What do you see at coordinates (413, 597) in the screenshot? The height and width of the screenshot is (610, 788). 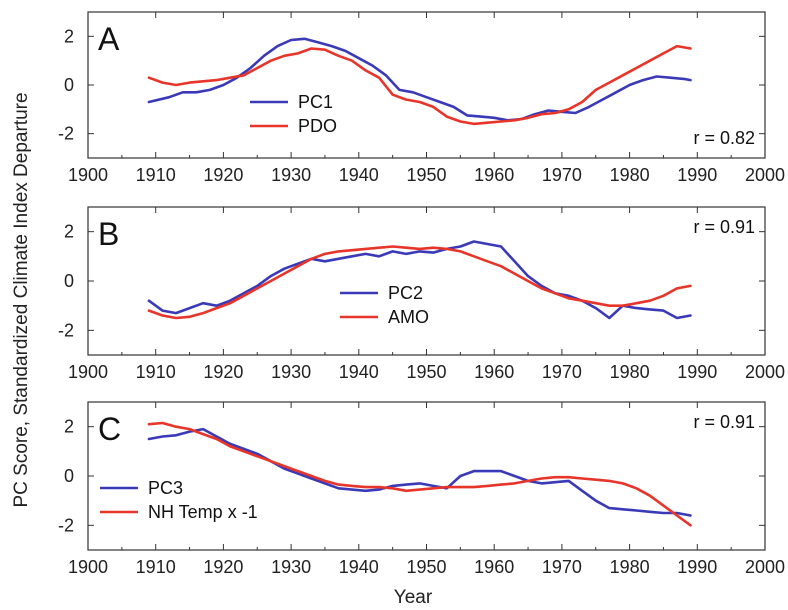 I see `x-axis-title: Year` at bounding box center [413, 597].